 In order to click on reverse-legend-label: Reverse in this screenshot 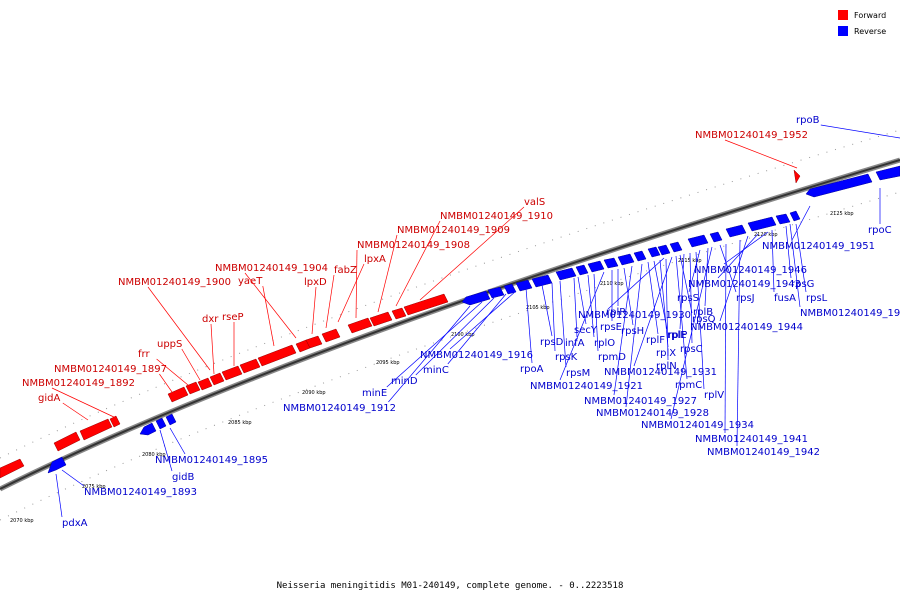, I will do `click(870, 31)`.